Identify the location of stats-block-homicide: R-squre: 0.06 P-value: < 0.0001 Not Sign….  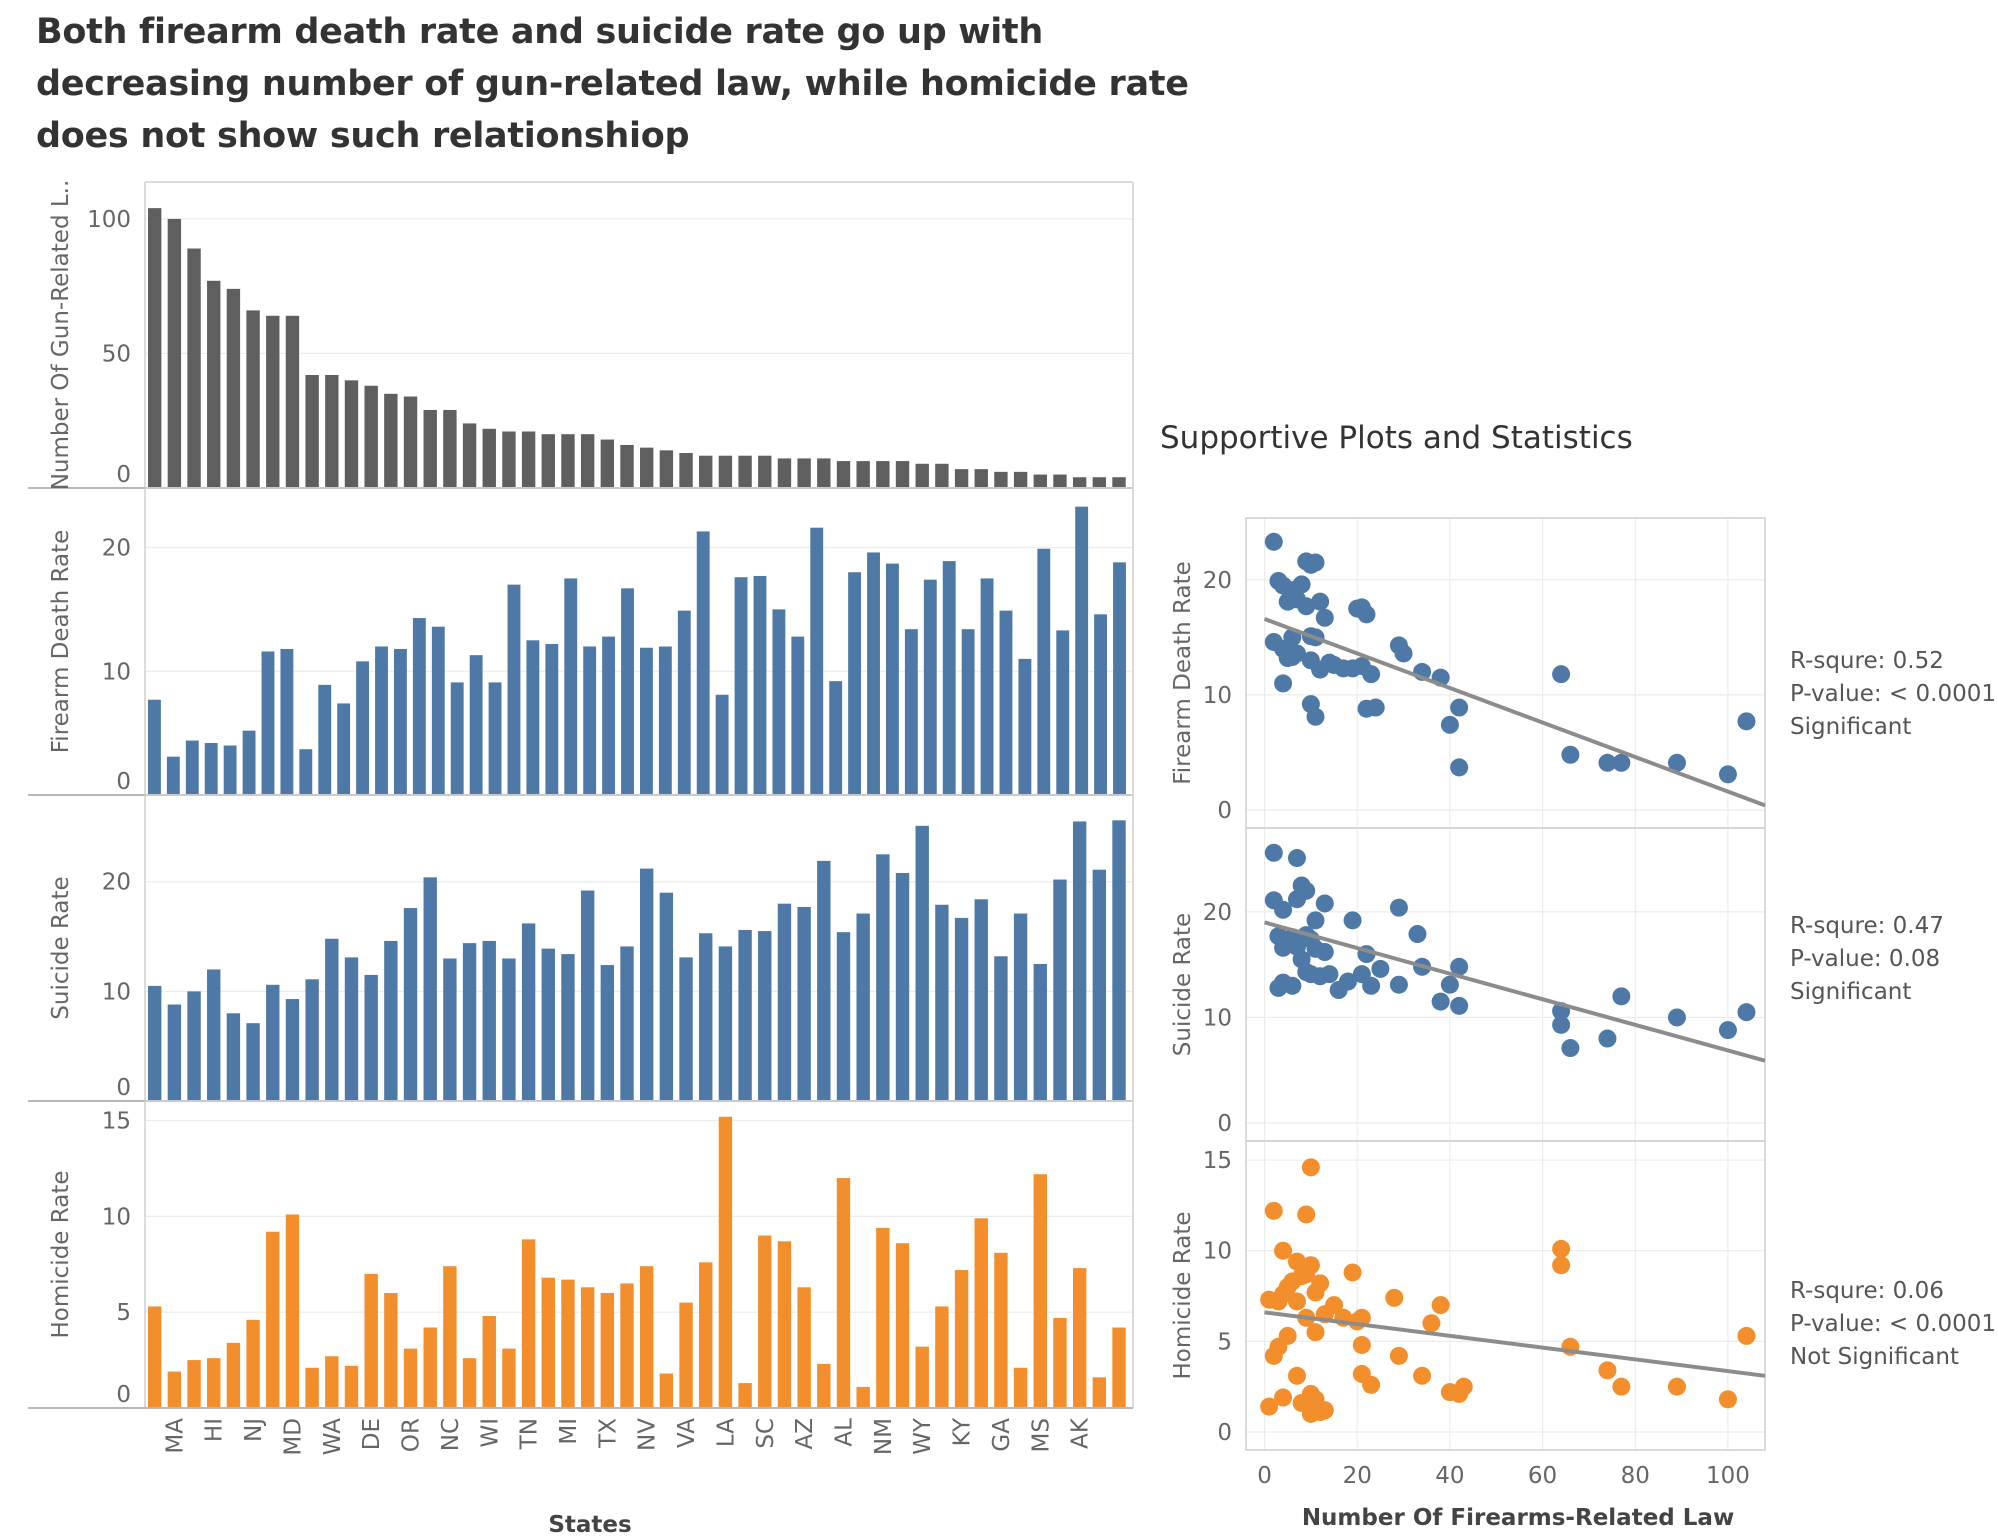
(1893, 1324).